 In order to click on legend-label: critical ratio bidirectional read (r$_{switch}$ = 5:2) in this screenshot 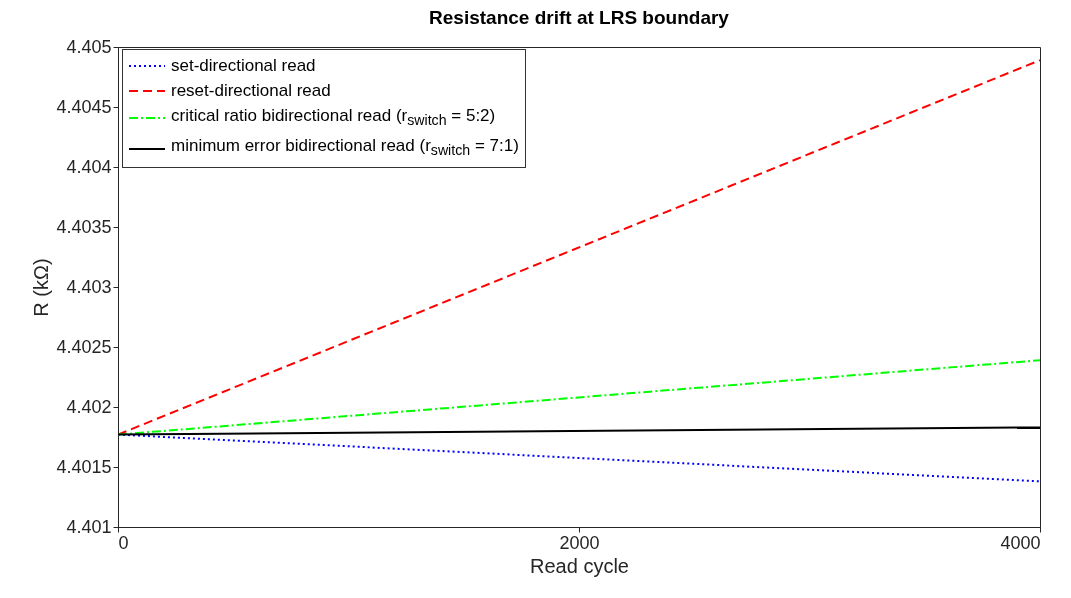, I will do `click(333, 118)`.